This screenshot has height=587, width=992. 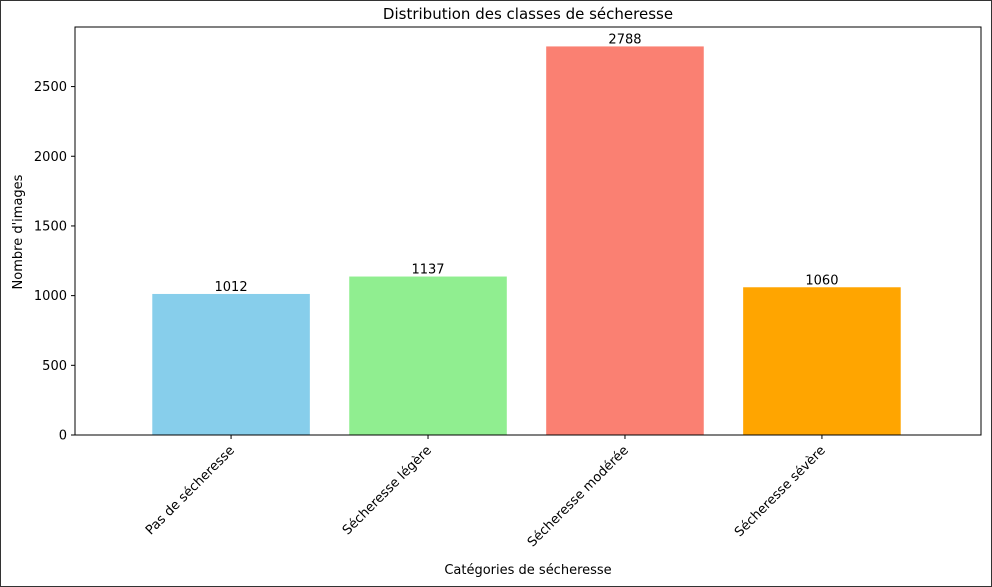 What do you see at coordinates (527, 570) in the screenshot?
I see `x-axis-label: Catégories de sécheresse` at bounding box center [527, 570].